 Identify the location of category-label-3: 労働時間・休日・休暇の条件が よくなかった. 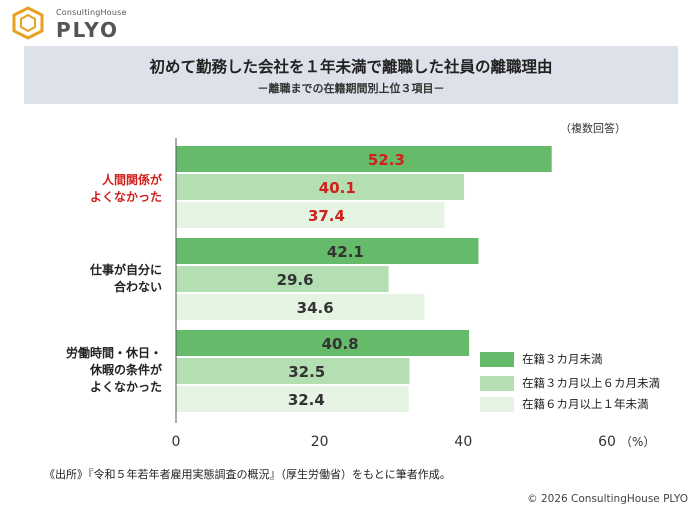
(114, 370).